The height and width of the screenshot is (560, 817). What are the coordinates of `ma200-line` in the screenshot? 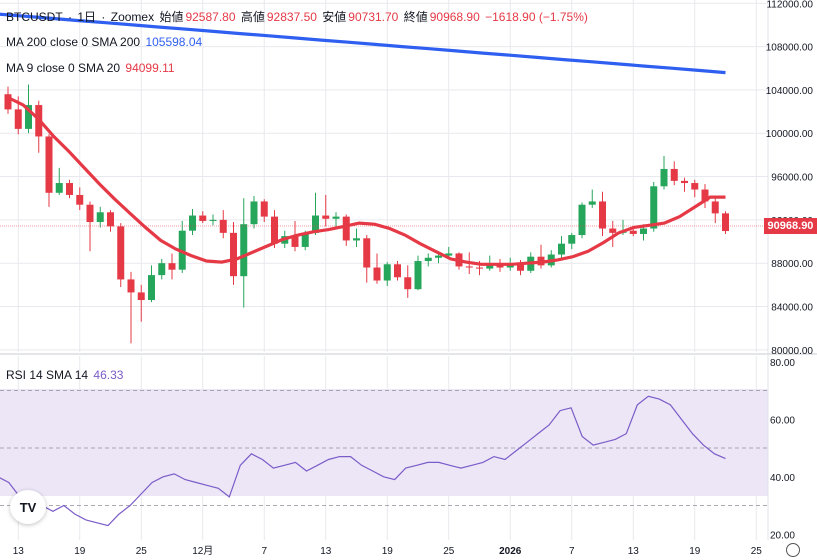 It's located at (363, 43).